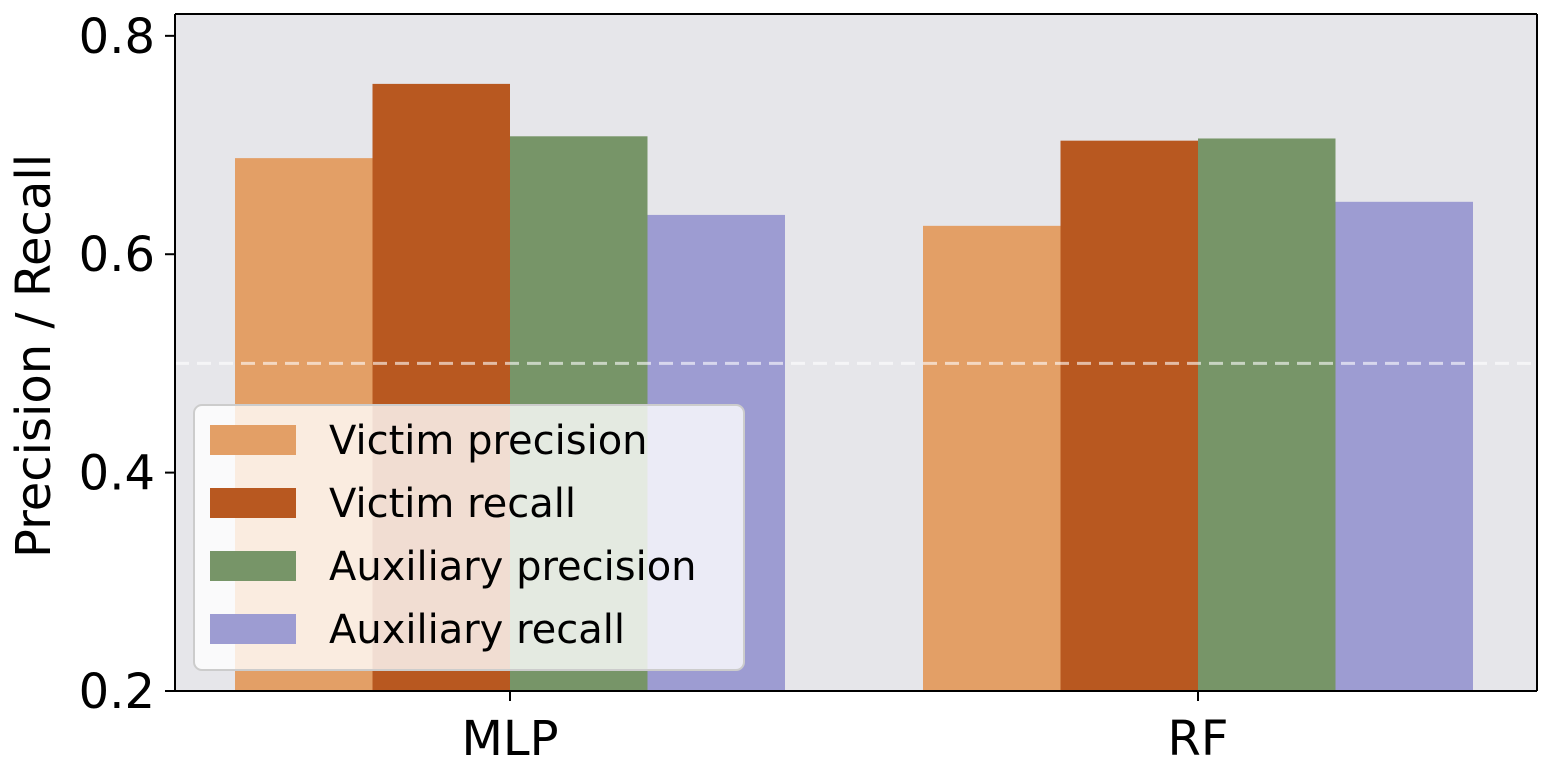 The height and width of the screenshot is (760, 1544). What do you see at coordinates (117, 37) in the screenshot?
I see `y-tick-label: 0.8` at bounding box center [117, 37].